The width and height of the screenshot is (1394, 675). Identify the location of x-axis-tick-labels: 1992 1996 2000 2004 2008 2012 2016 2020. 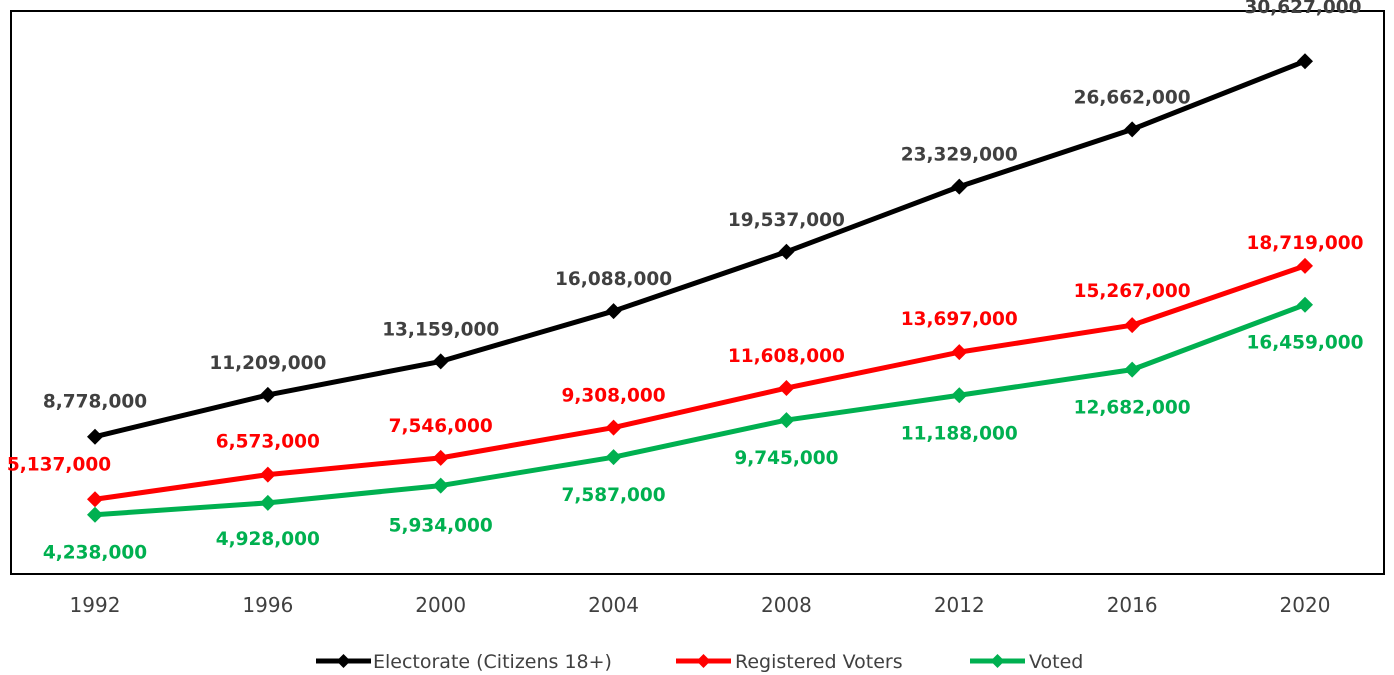
(700, 605).